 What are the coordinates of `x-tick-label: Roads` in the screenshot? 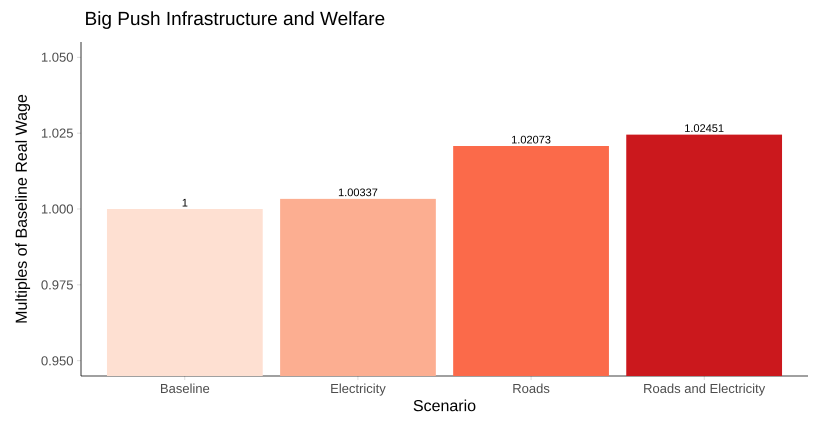 It's located at (531, 389).